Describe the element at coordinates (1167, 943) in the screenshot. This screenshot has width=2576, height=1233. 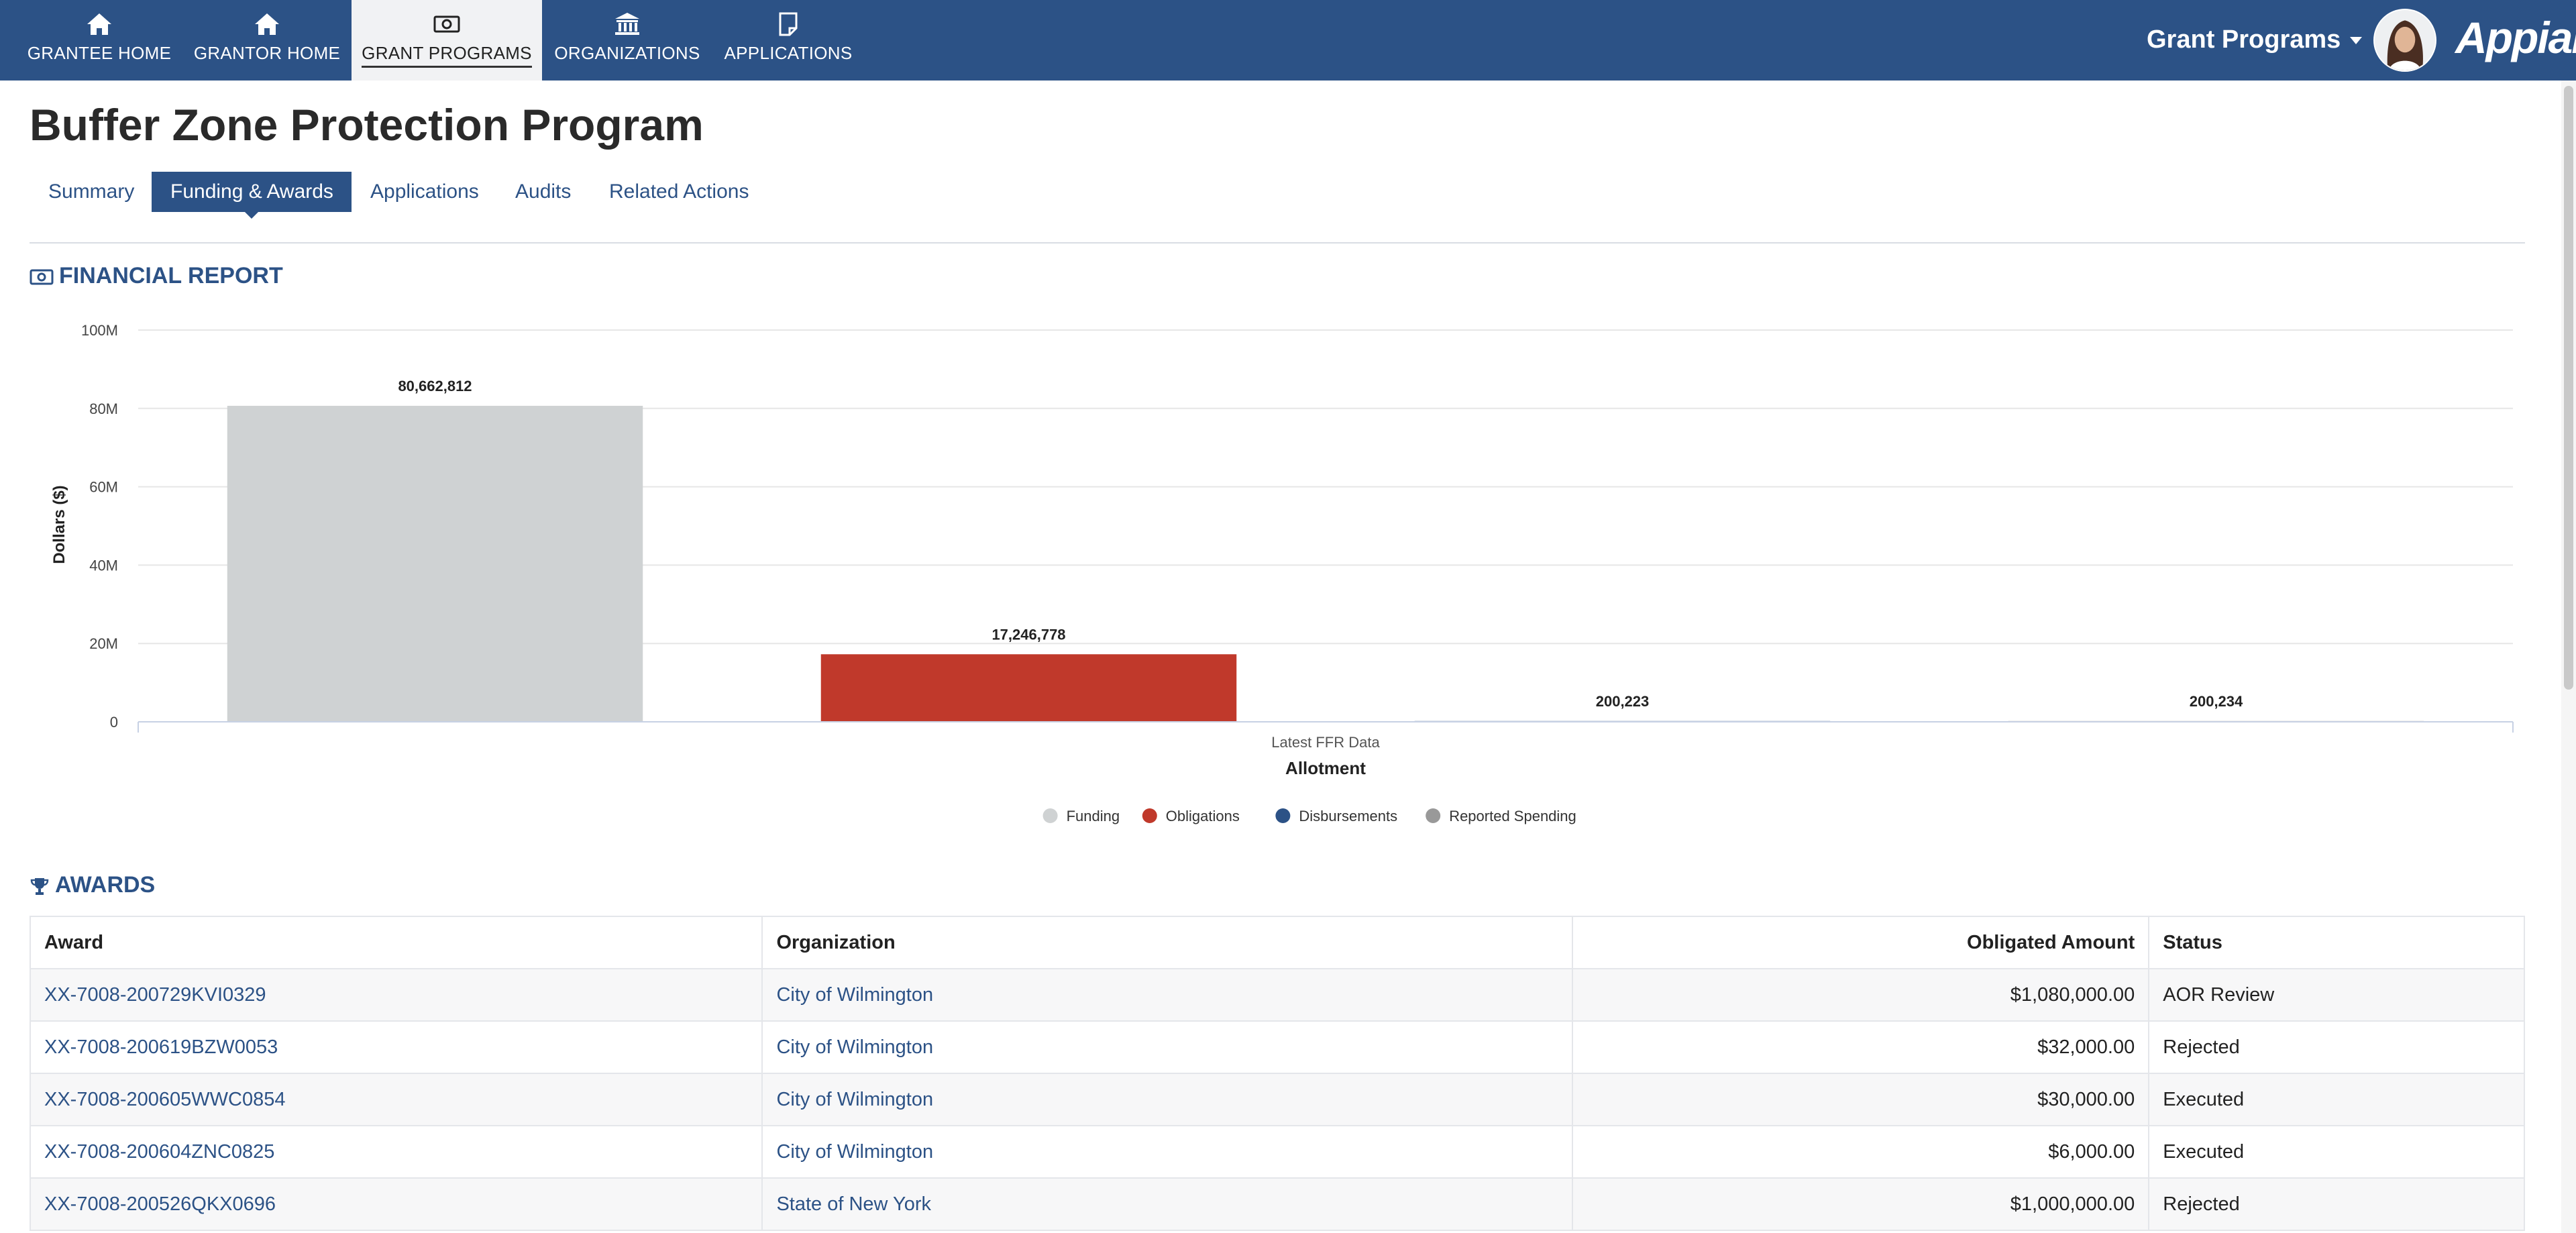
I see `column-header-organization: Organization` at that location.